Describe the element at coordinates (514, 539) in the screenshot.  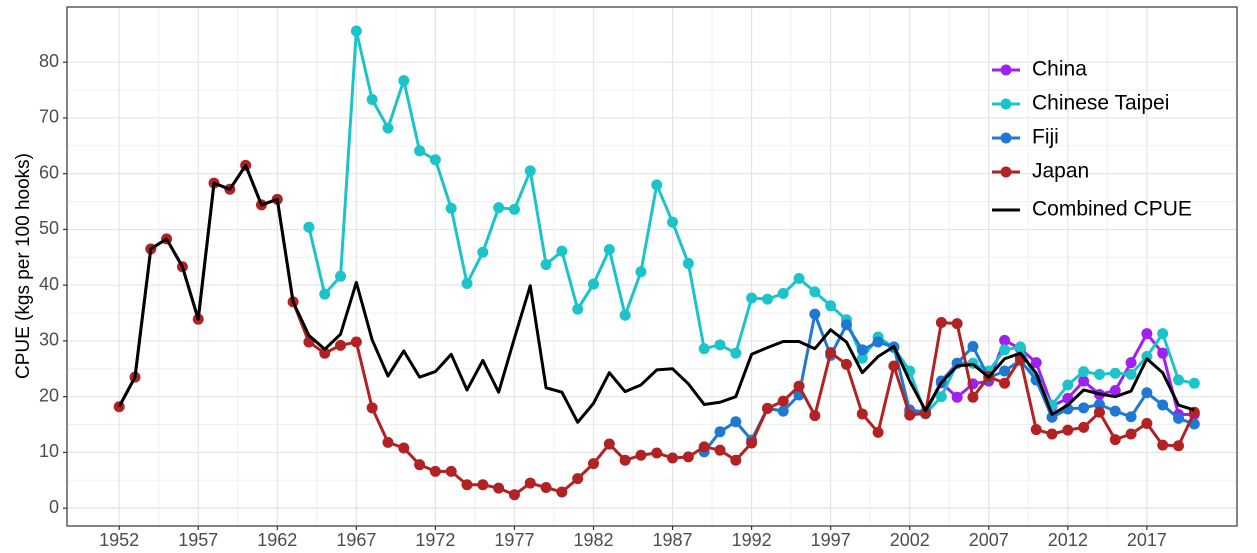
I see `x-tick-label: 1977` at that location.